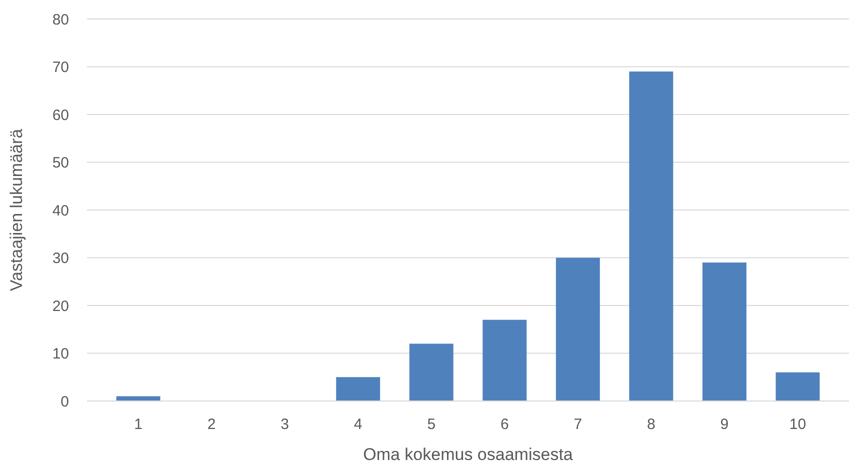  Describe the element at coordinates (64, 401) in the screenshot. I see `y-tick-label: 0` at that location.